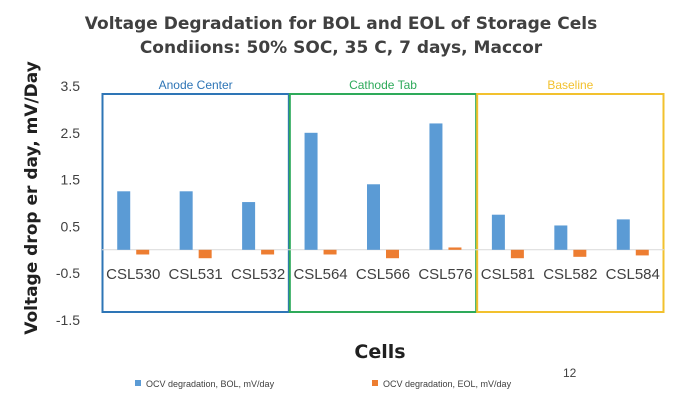  Describe the element at coordinates (383, 274) in the screenshot. I see `category-label: CSL566` at that location.